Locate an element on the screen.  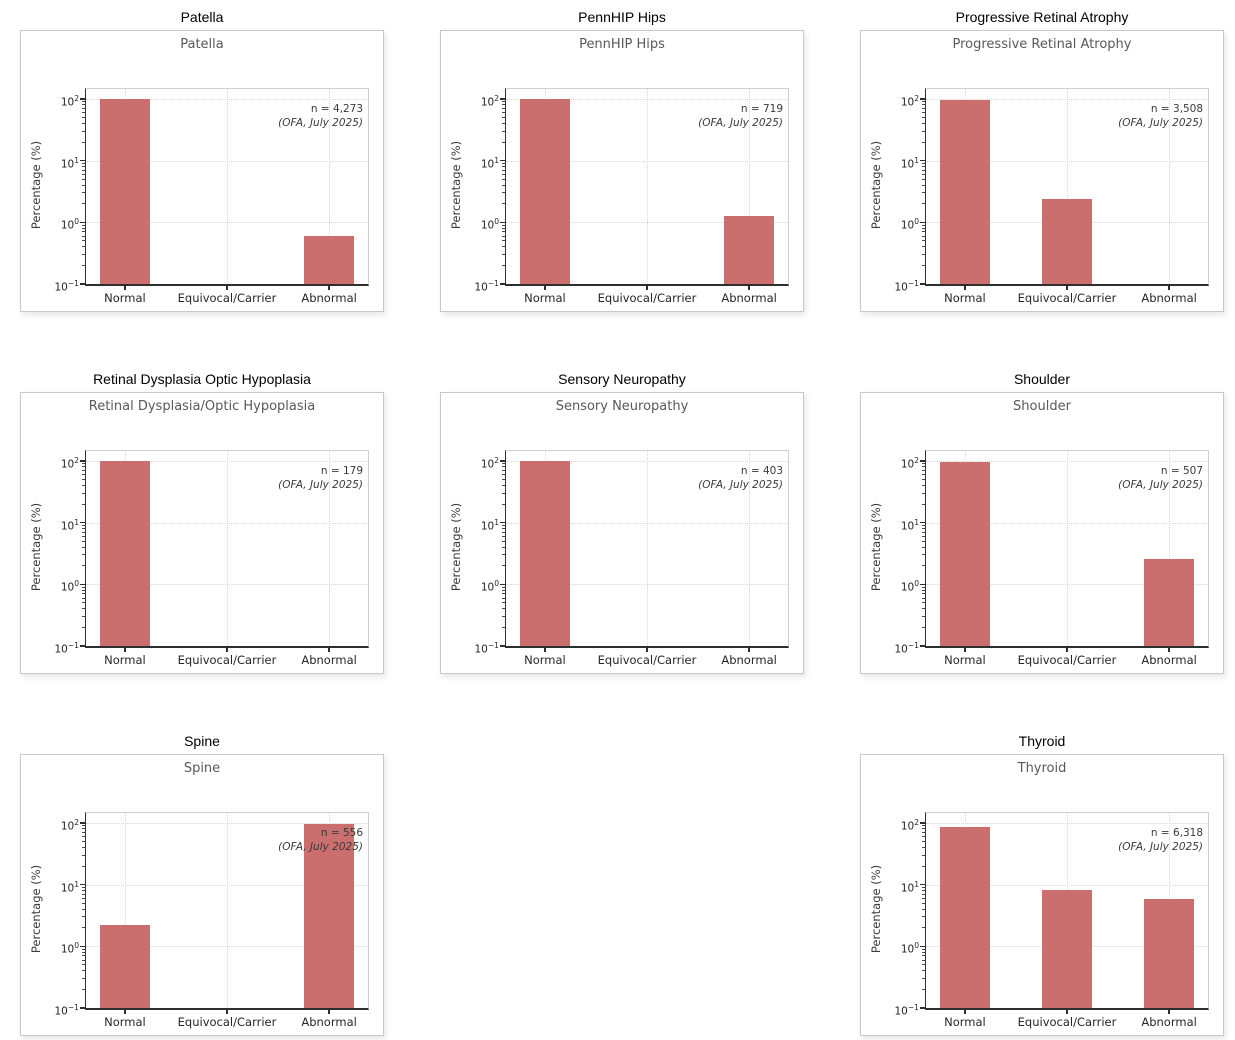
figure-title: Progressive Retinal Atrophy is located at coordinates (1042, 17).